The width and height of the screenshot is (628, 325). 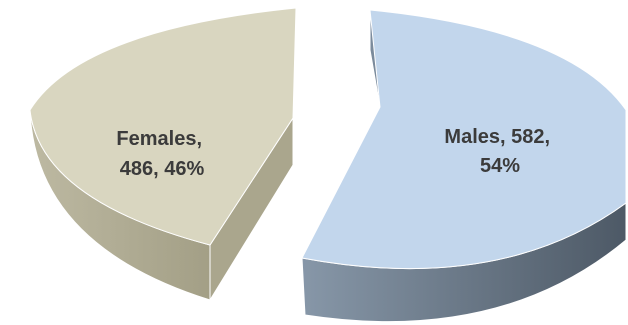 I want to click on slice-females-label-line1: Females,, so click(x=159, y=139).